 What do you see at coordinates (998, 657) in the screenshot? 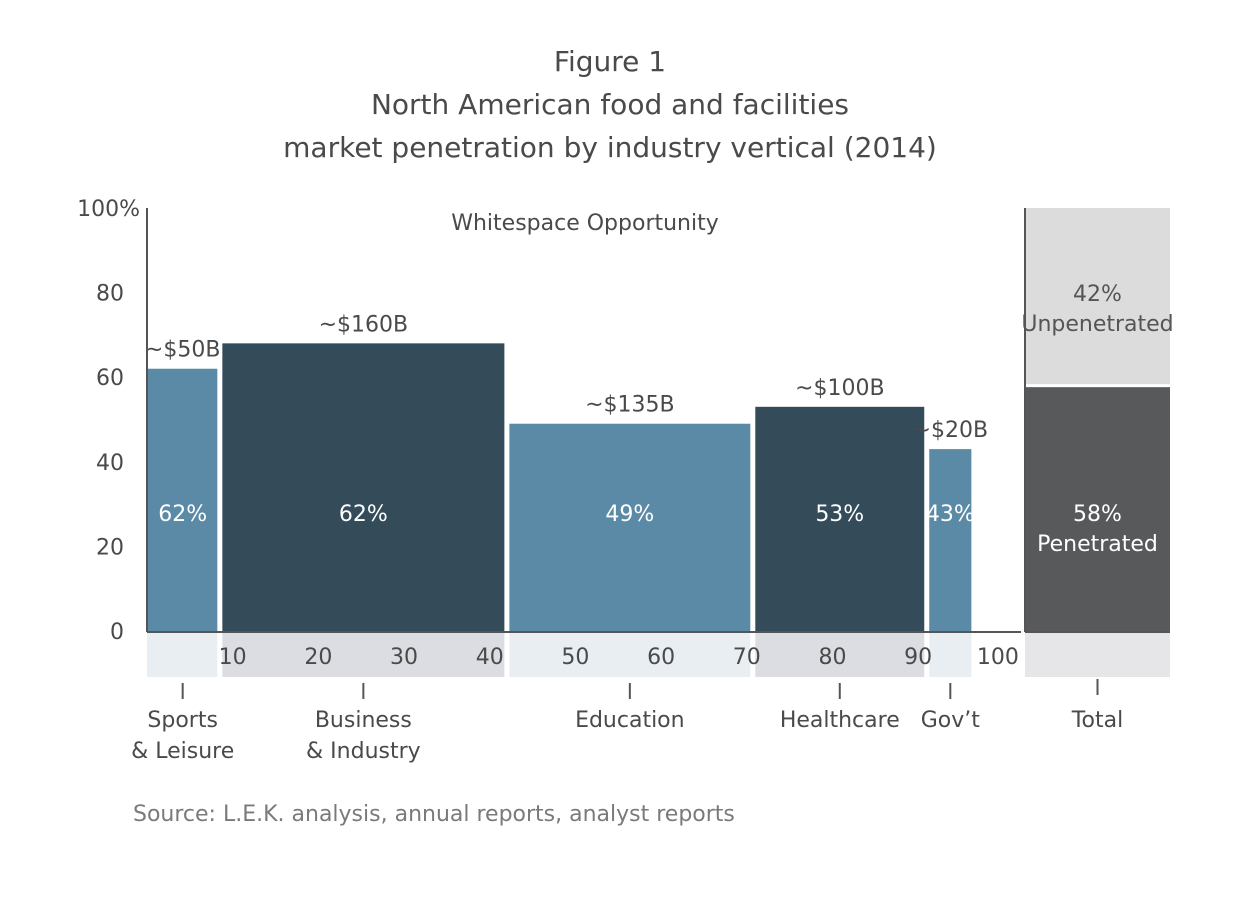
I see `x-tick-label: 100` at bounding box center [998, 657].